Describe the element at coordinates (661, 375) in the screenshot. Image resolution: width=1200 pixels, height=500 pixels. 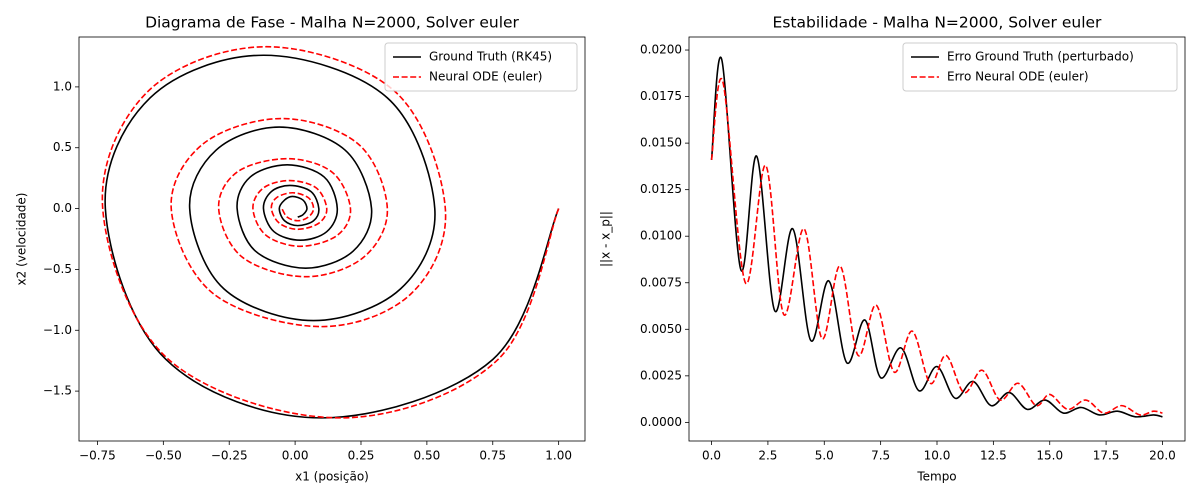
I see `y-tick-label: 0.0025` at that location.